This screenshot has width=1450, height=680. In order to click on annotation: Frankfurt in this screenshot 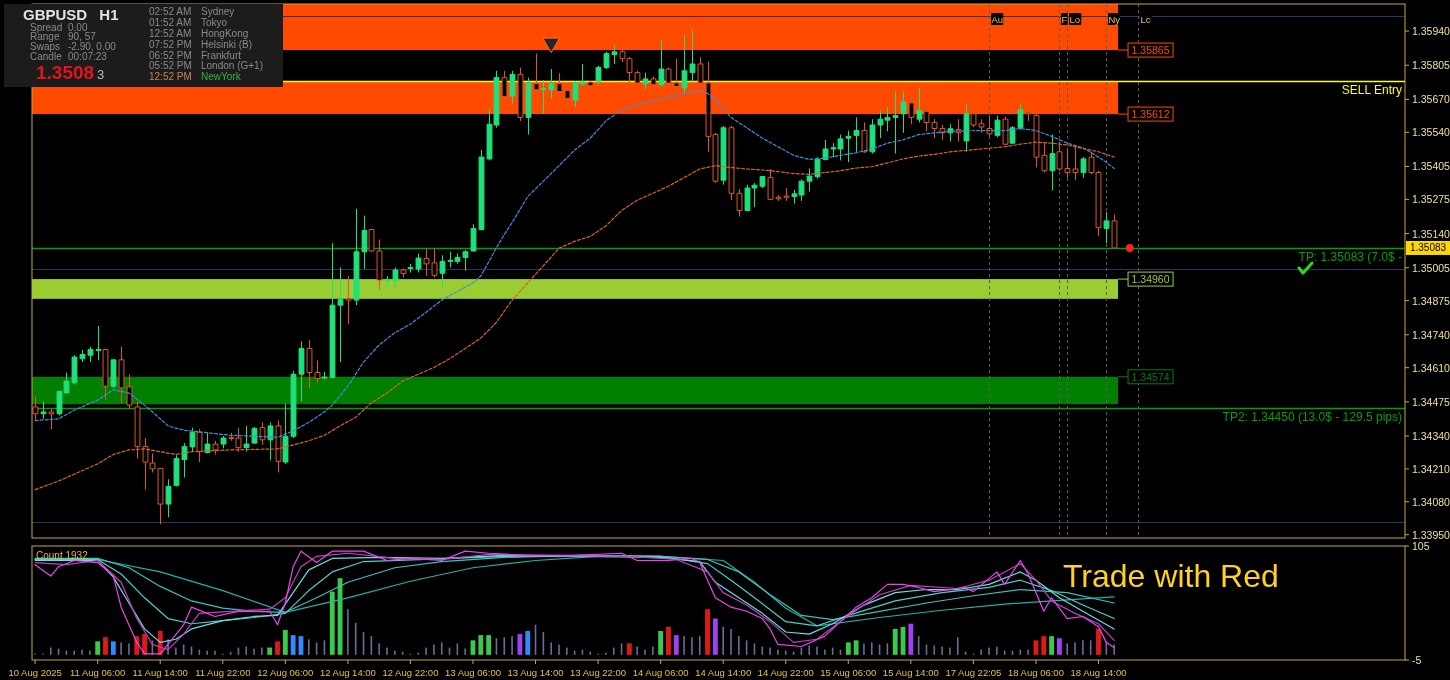, I will do `click(221, 55)`.